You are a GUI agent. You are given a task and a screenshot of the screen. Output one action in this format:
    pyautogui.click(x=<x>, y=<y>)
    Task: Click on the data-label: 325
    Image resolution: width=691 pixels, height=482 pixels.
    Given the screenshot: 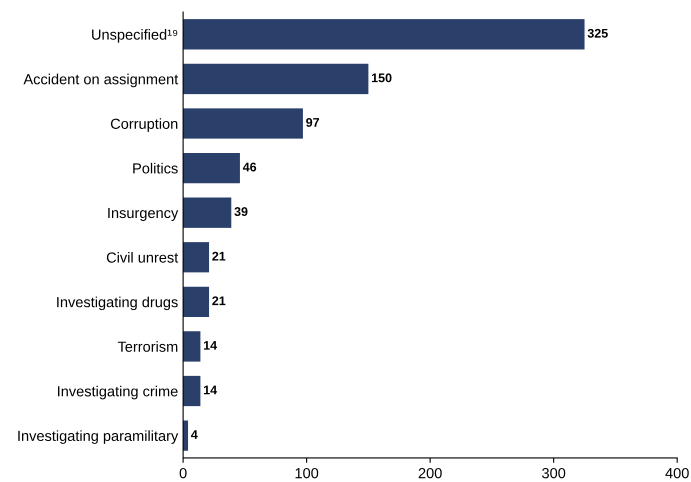 What is the action you would take?
    pyautogui.click(x=598, y=33)
    